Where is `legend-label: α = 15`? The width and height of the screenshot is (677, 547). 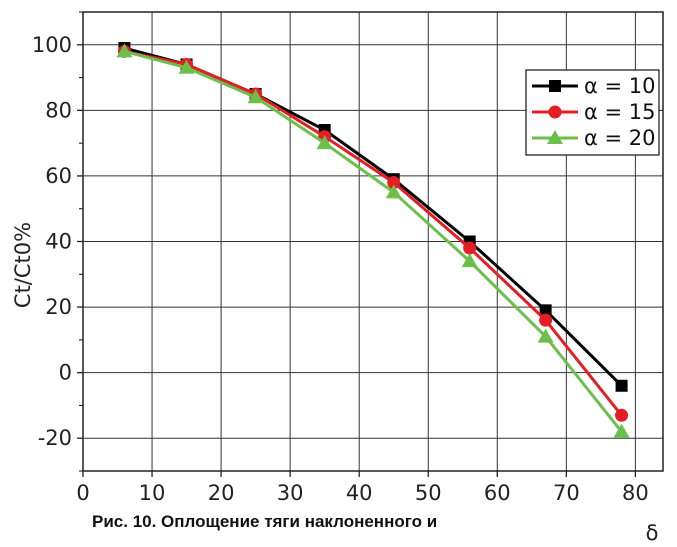
legend-label: α = 15 is located at coordinates (620, 112).